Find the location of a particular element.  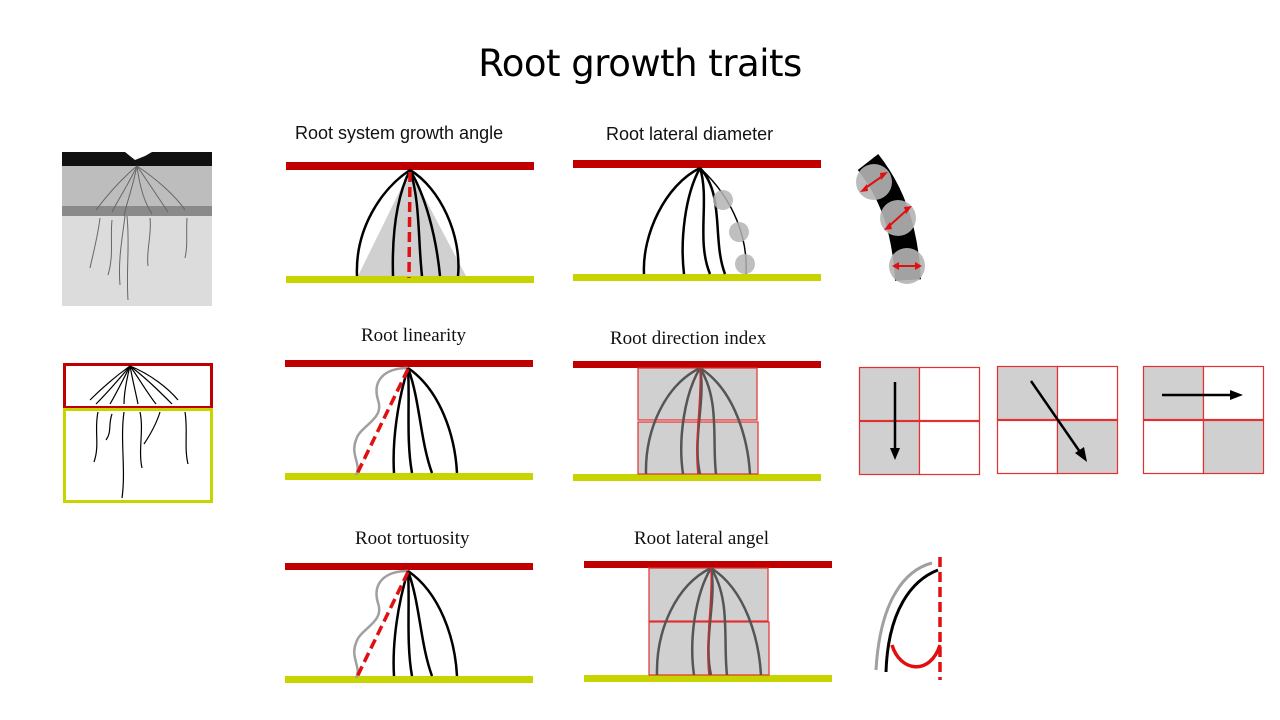

label-growth-angle: Root system growth angle is located at coordinates (399, 133).